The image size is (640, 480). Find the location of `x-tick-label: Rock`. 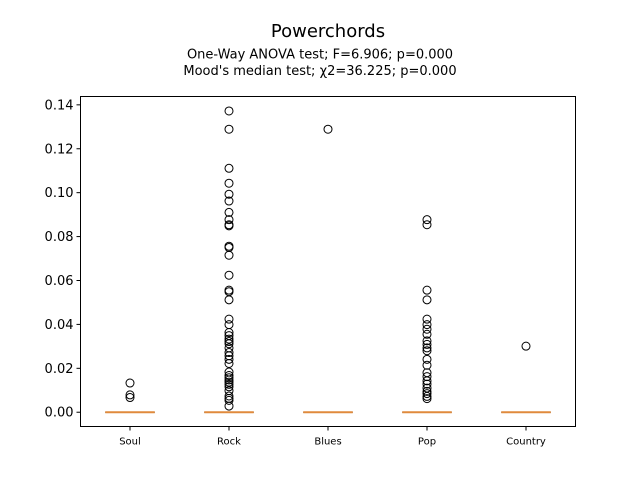

x-tick-label: Rock is located at coordinates (229, 442).